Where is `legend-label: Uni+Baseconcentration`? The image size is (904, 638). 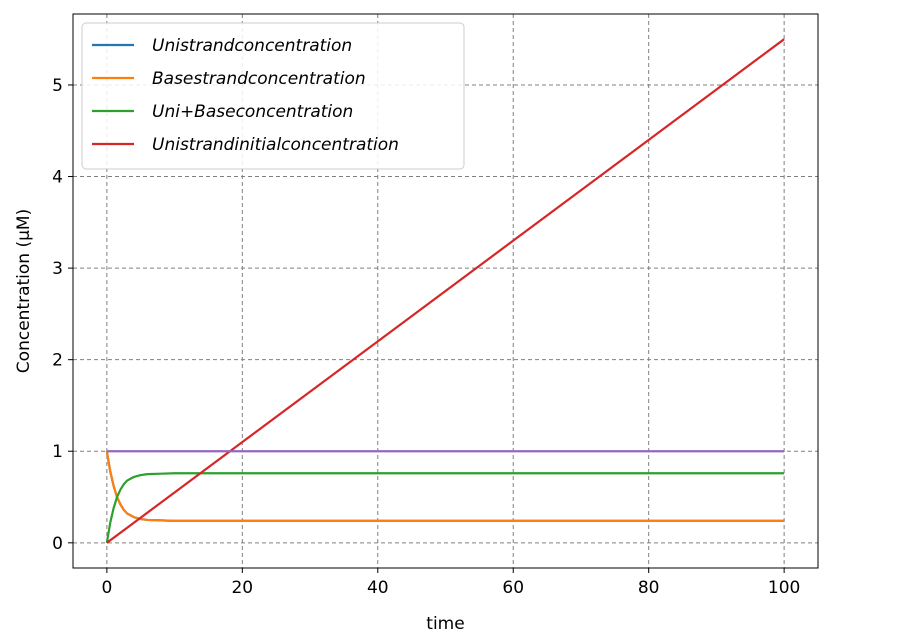 legend-label: Uni+Baseconcentration is located at coordinates (252, 112).